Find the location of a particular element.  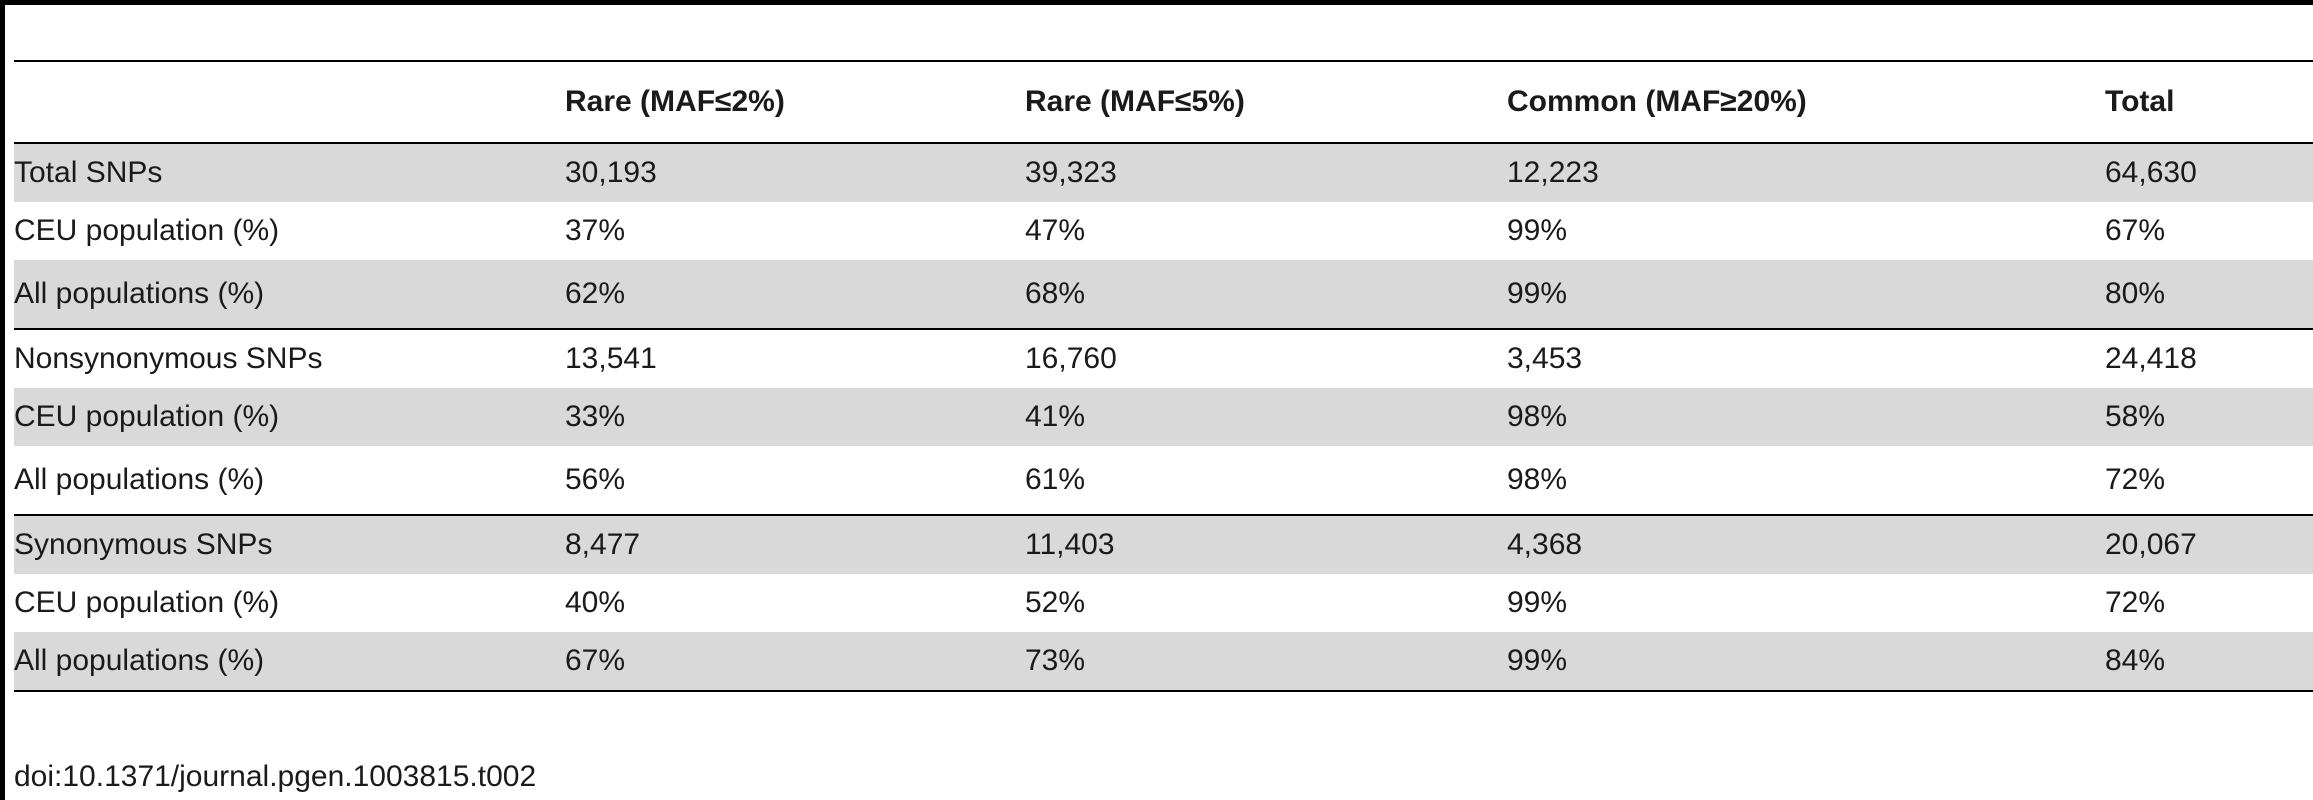

header-cell-blank is located at coordinates (289, 102).